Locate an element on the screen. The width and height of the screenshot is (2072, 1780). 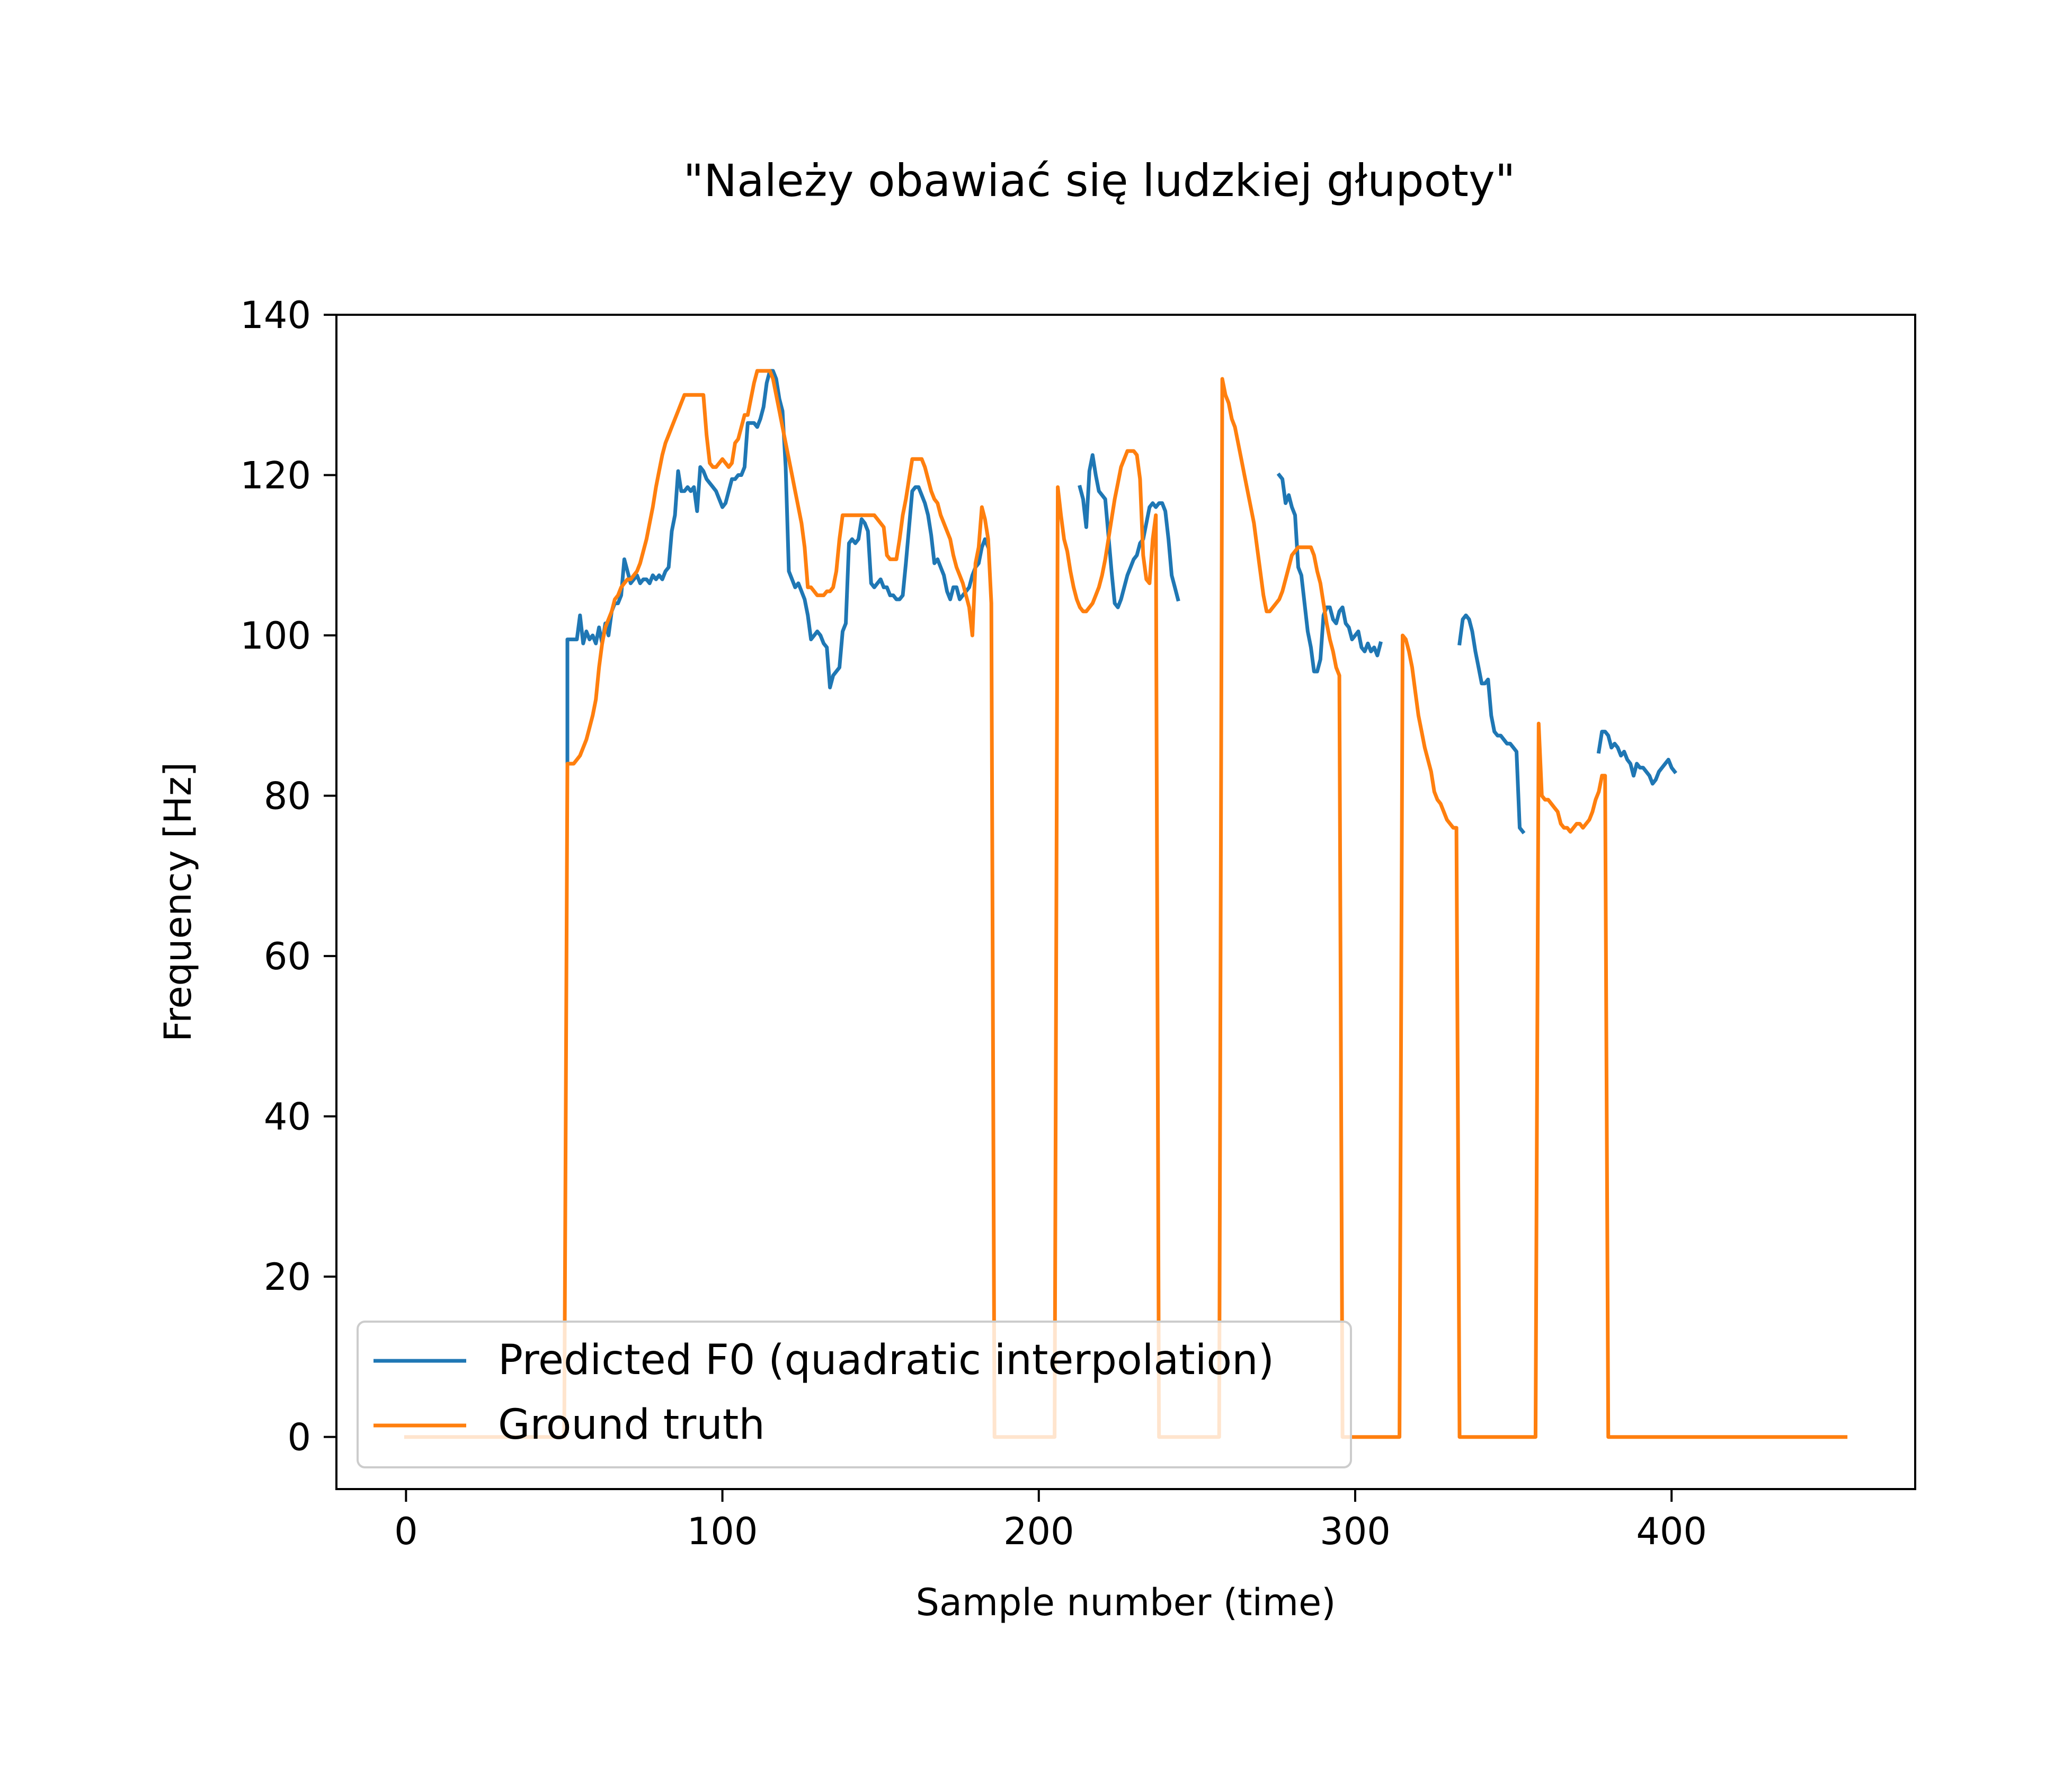
legend-label-predicted: Predicted F0 (quadratic interpolation) is located at coordinates (886, 1360).